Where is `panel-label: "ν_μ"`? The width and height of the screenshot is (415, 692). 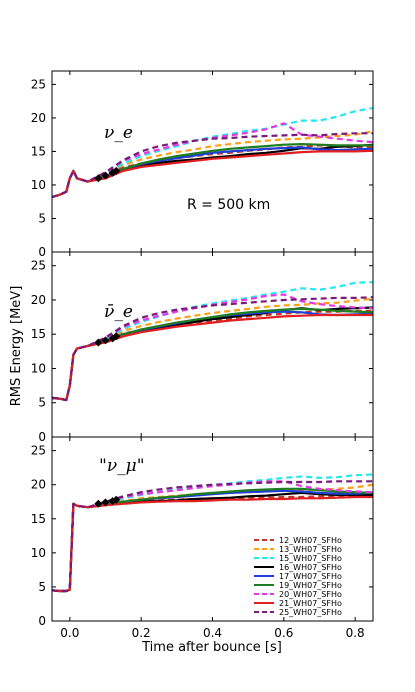
panel-label: "ν_μ" is located at coordinates (122, 466).